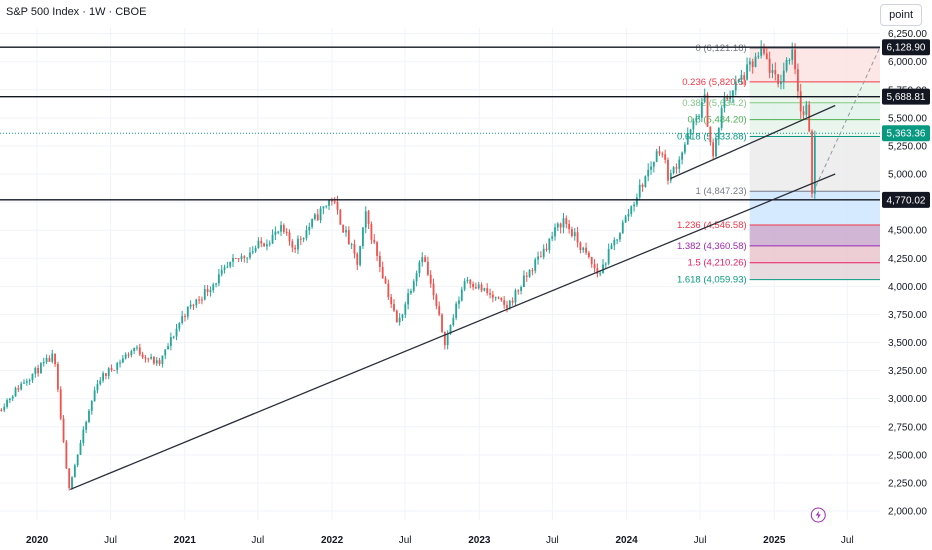  I want to click on fib-zone-0.236, so click(814, 92).